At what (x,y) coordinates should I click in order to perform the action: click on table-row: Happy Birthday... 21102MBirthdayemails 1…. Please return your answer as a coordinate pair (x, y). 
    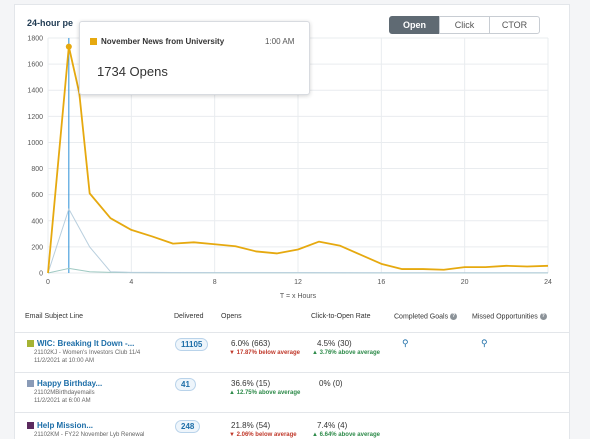
    Looking at the image, I should click on (292, 393).